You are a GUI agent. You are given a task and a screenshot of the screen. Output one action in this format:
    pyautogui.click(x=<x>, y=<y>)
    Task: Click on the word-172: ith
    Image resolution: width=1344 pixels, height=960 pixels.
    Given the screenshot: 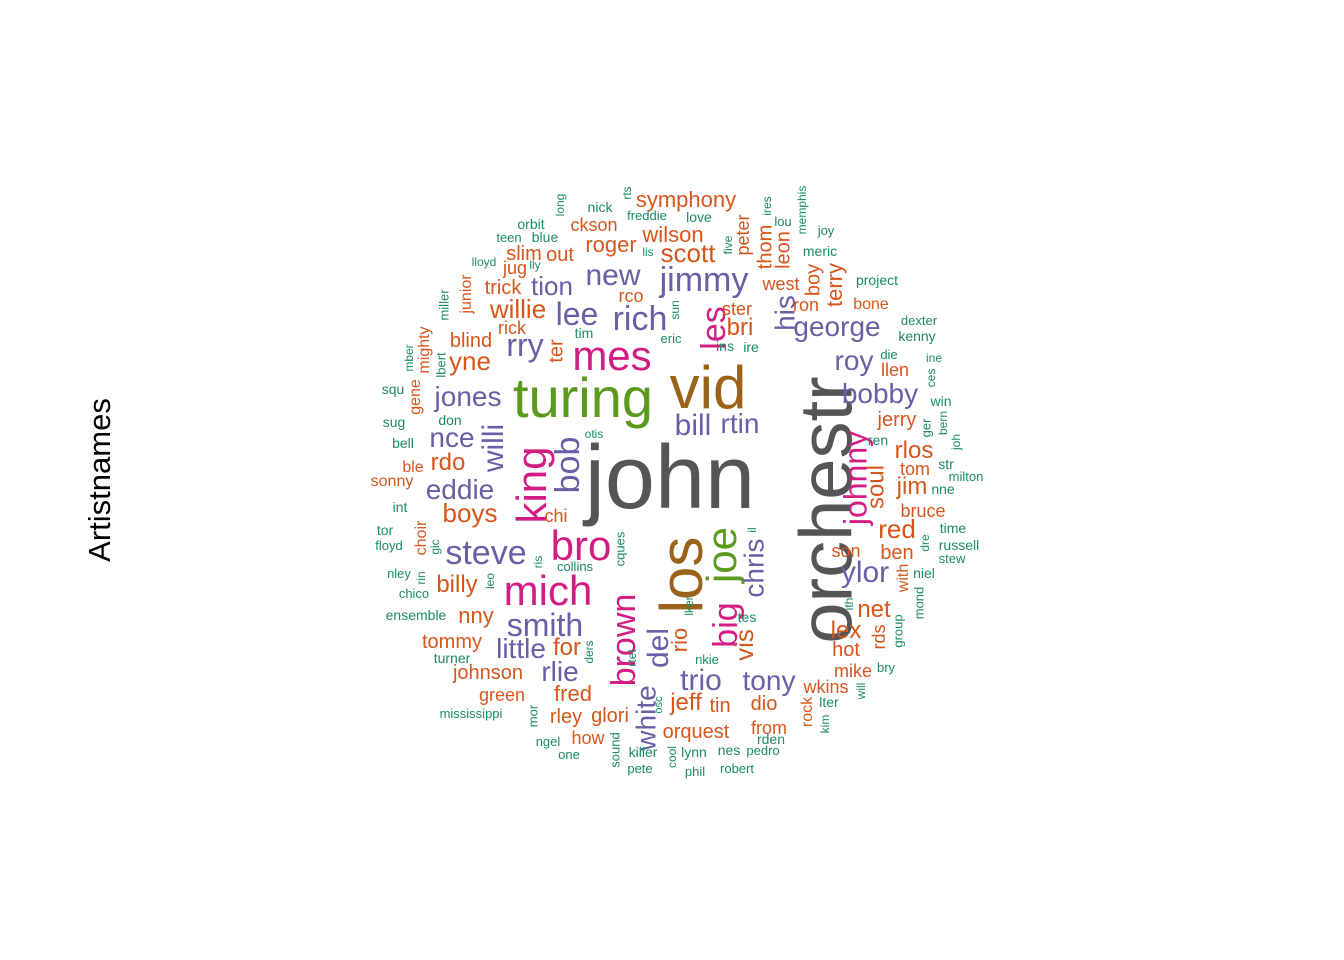 What is the action you would take?
    pyautogui.click(x=849, y=604)
    